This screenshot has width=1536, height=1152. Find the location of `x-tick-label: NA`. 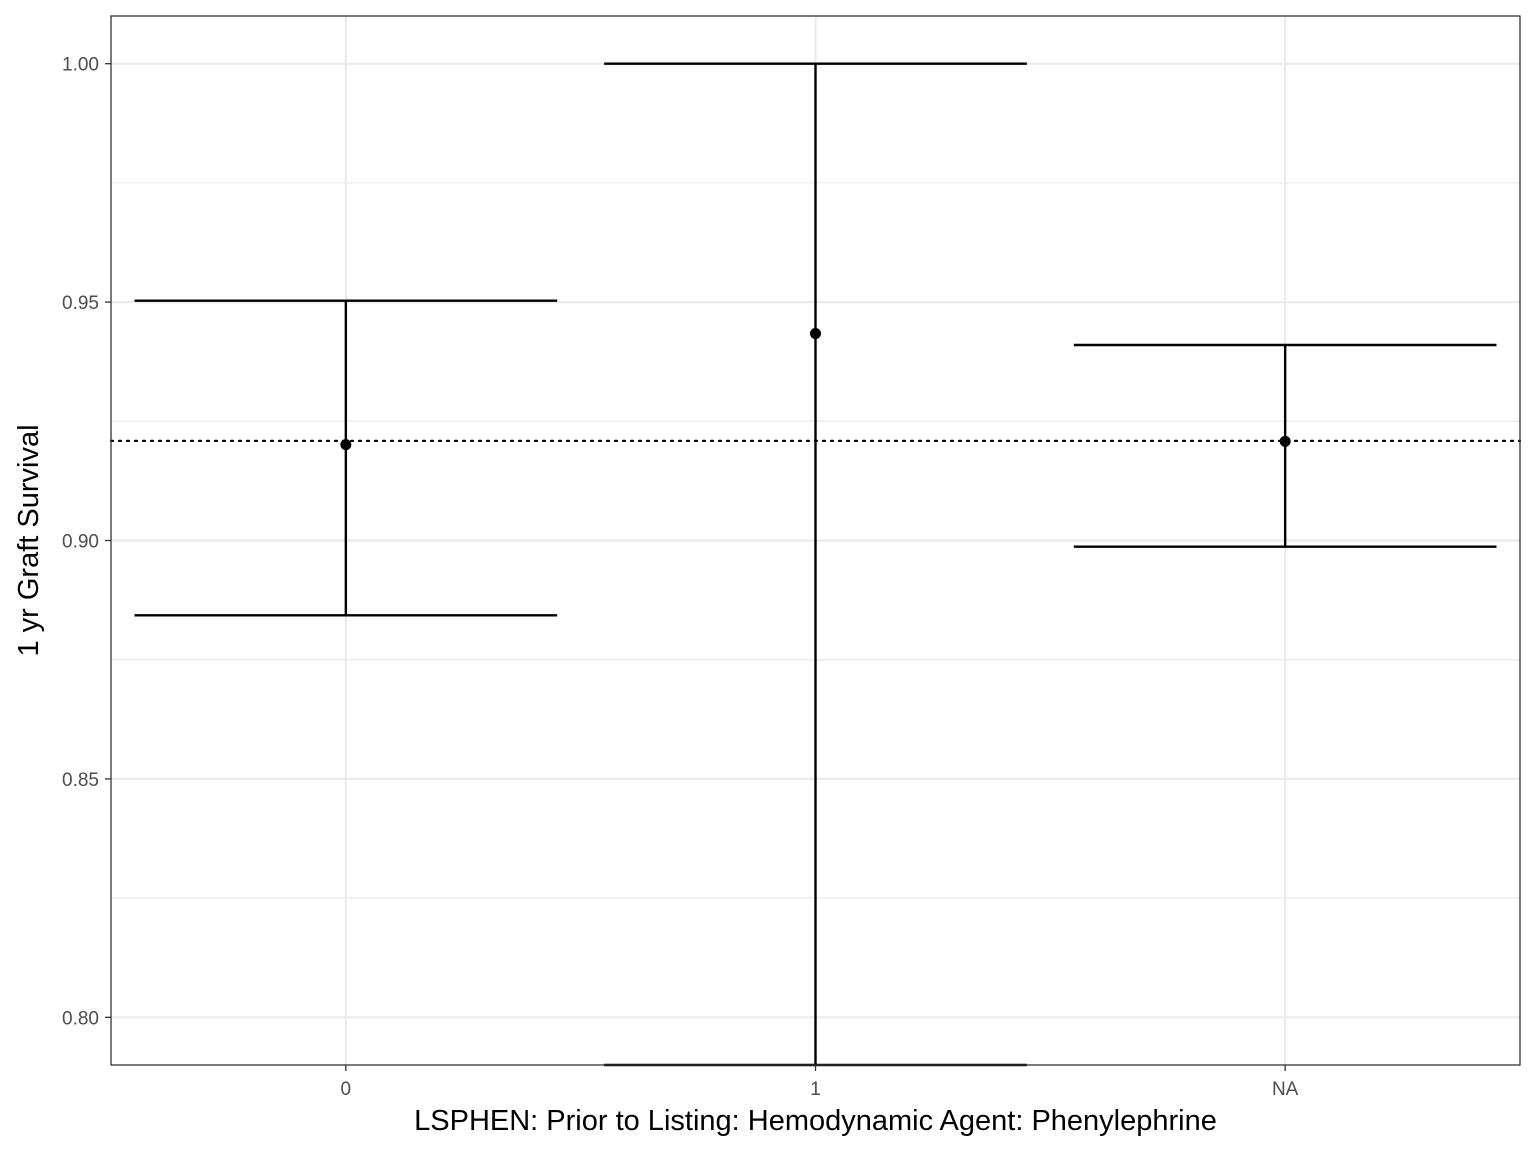

x-tick-label: NA is located at coordinates (1285, 1089).